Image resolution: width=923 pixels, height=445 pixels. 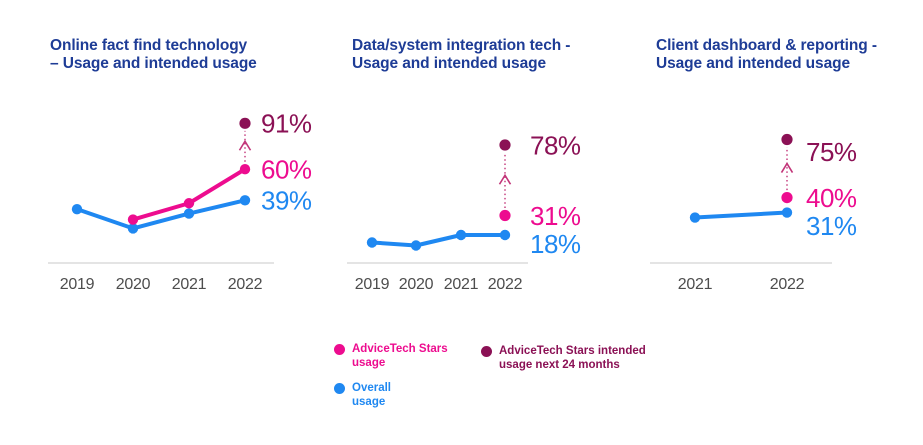 What do you see at coordinates (559, 364) in the screenshot?
I see `legend-line-2: usage next 24 months` at bounding box center [559, 364].